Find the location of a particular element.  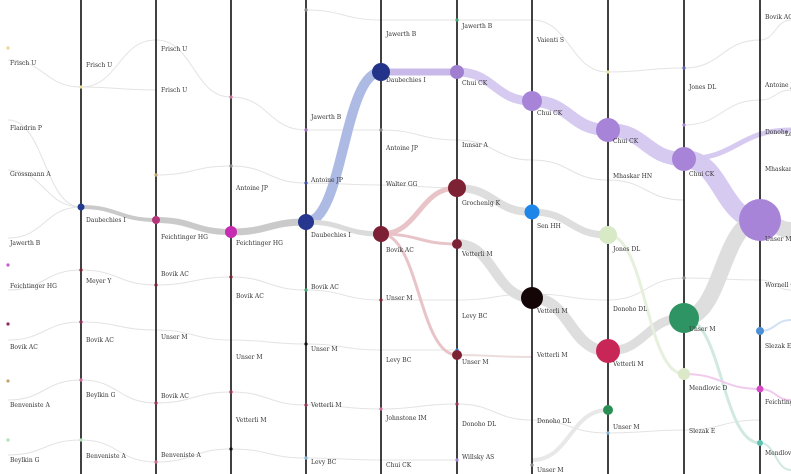

author-label: Slezak E is located at coordinates (778, 346).